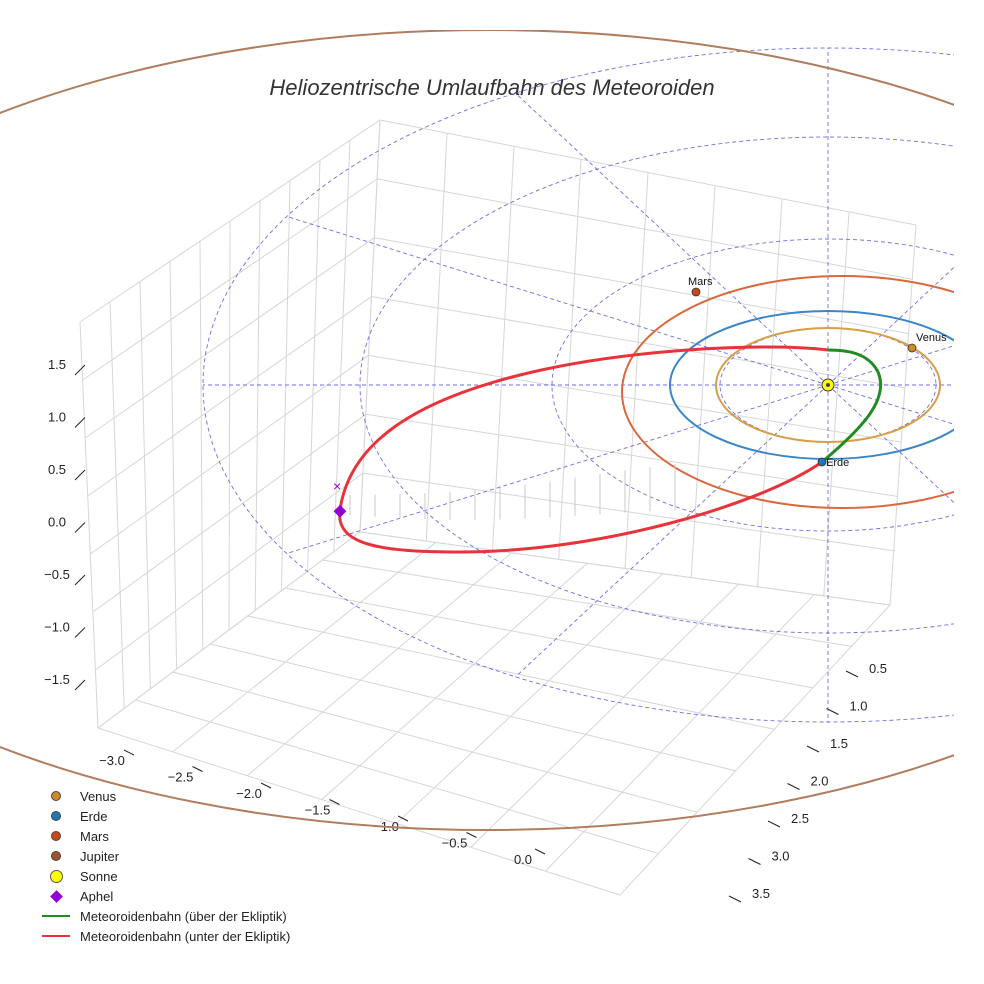 Image resolution: width=984 pixels, height=984 pixels. Describe the element at coordinates (165, 876) in the screenshot. I see `legend-item: Sonne` at that location.